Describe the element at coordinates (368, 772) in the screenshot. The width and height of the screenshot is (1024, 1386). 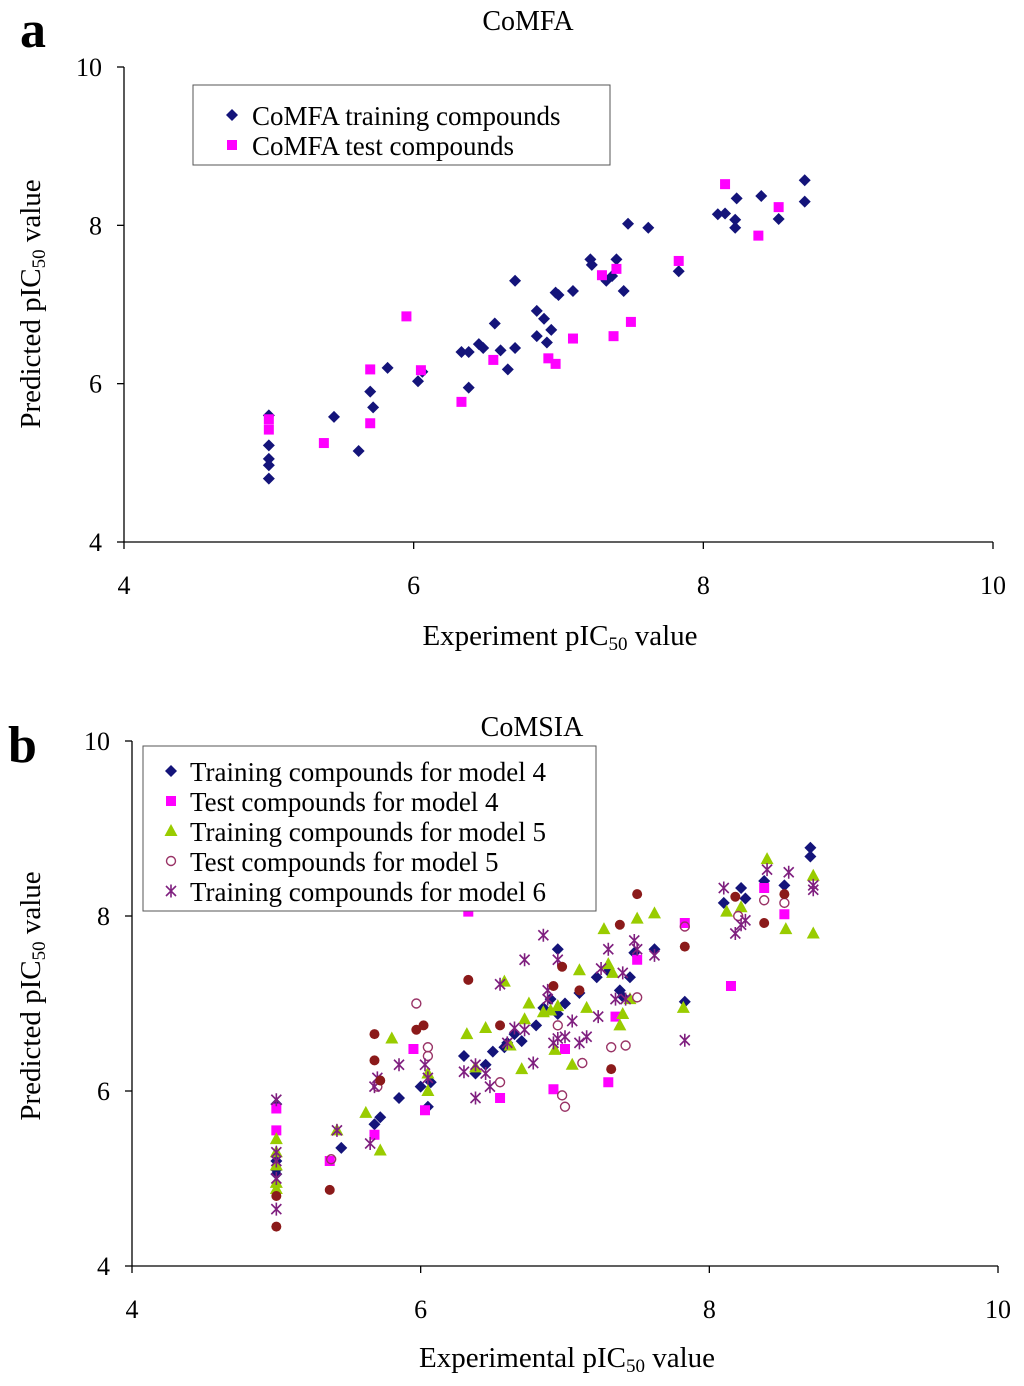
I see `legend-label-b-0: Training compounds for model 4` at that location.